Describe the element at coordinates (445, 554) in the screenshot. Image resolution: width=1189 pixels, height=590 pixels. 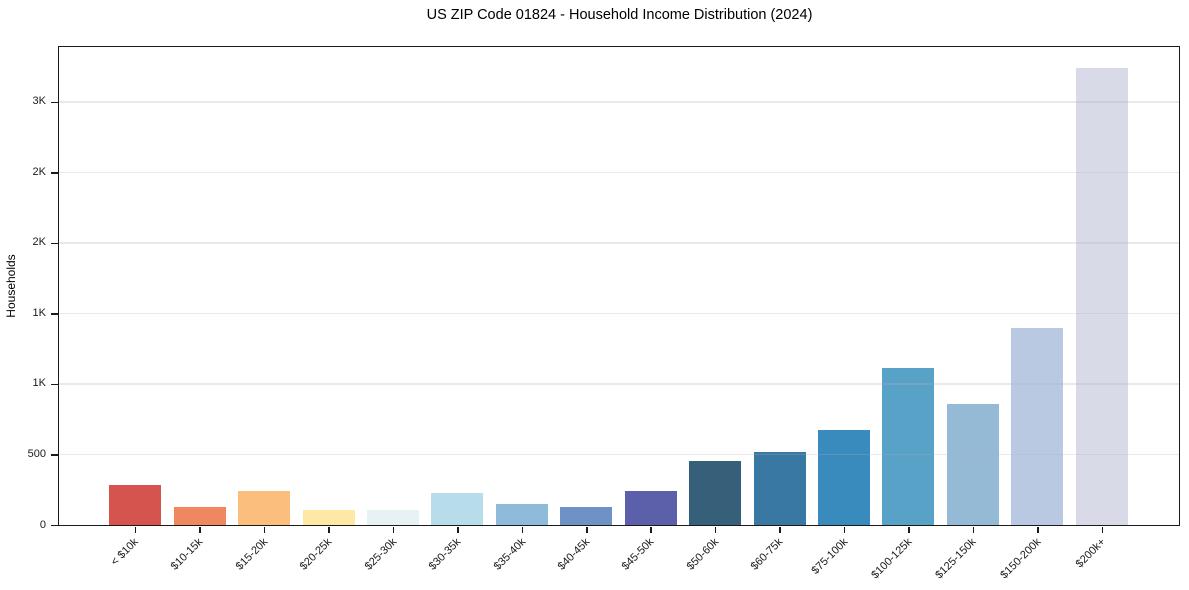
I see `x-tick-label: $30-35k` at that location.